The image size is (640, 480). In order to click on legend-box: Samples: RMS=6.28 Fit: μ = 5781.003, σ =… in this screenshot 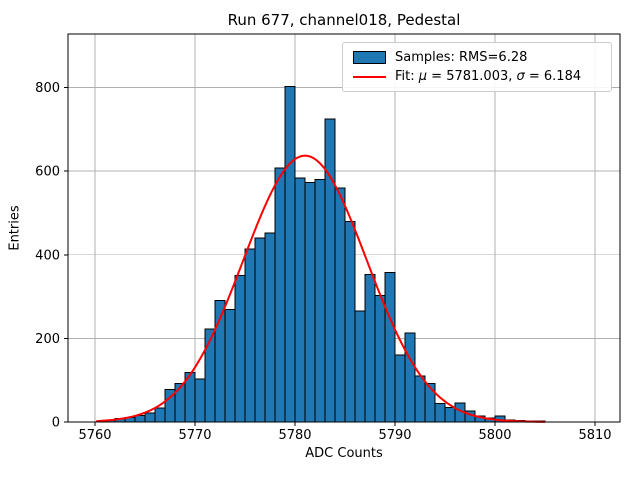, I will do `click(477, 67)`.